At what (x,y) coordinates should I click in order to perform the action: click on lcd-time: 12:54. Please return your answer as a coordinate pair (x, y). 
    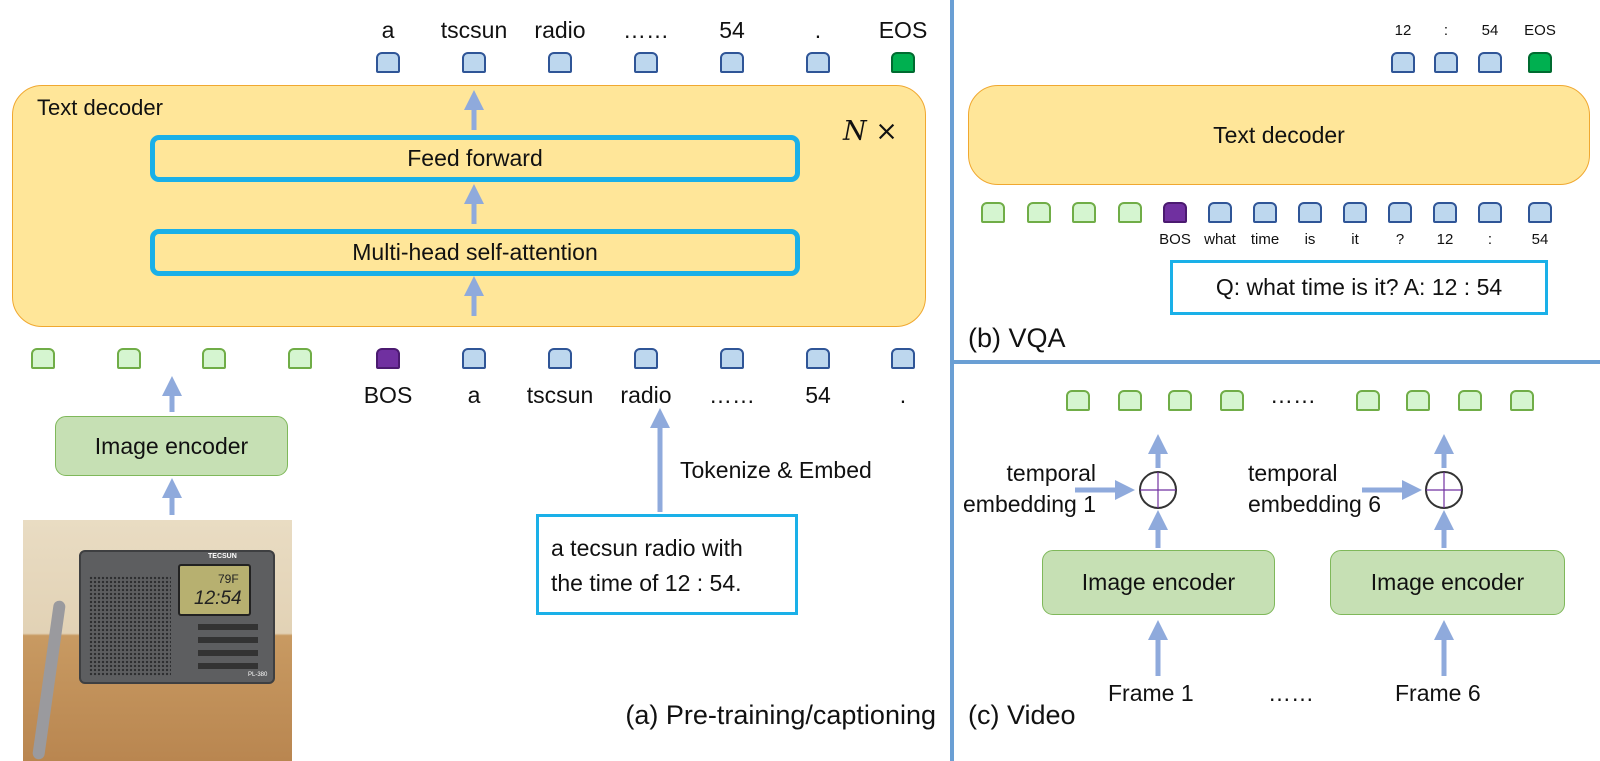
    Looking at the image, I should click on (218, 598).